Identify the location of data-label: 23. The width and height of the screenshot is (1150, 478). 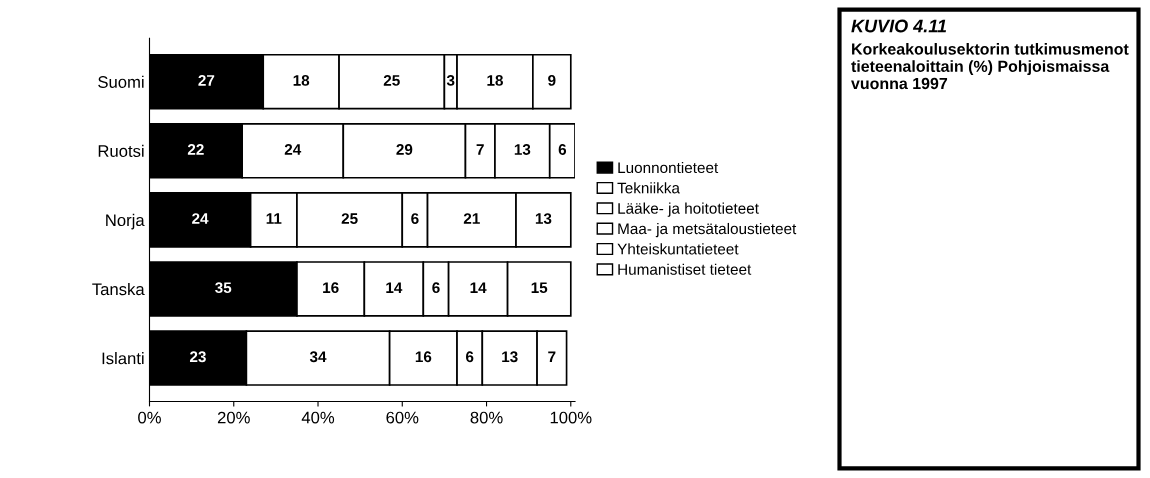
(197, 357).